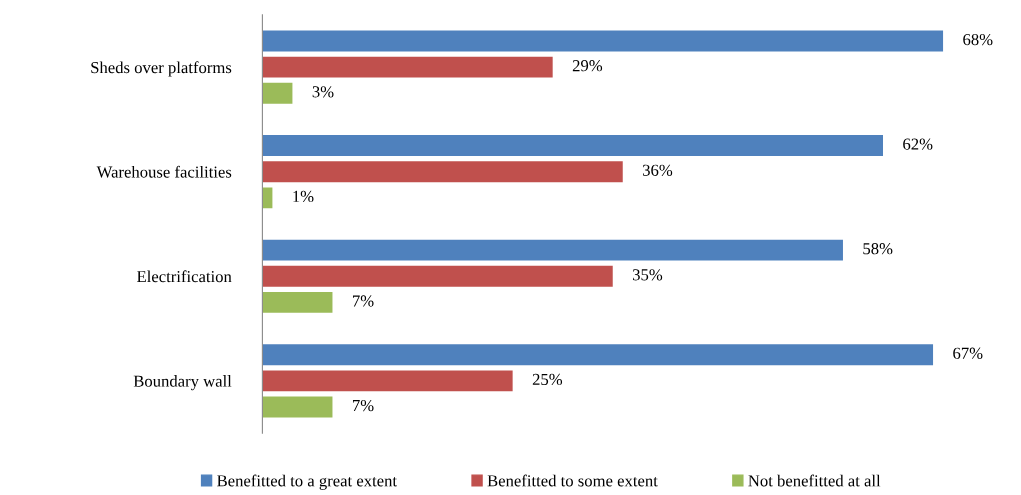  Describe the element at coordinates (814, 480) in the screenshot. I see `legend-label: Not benefitted at all` at that location.